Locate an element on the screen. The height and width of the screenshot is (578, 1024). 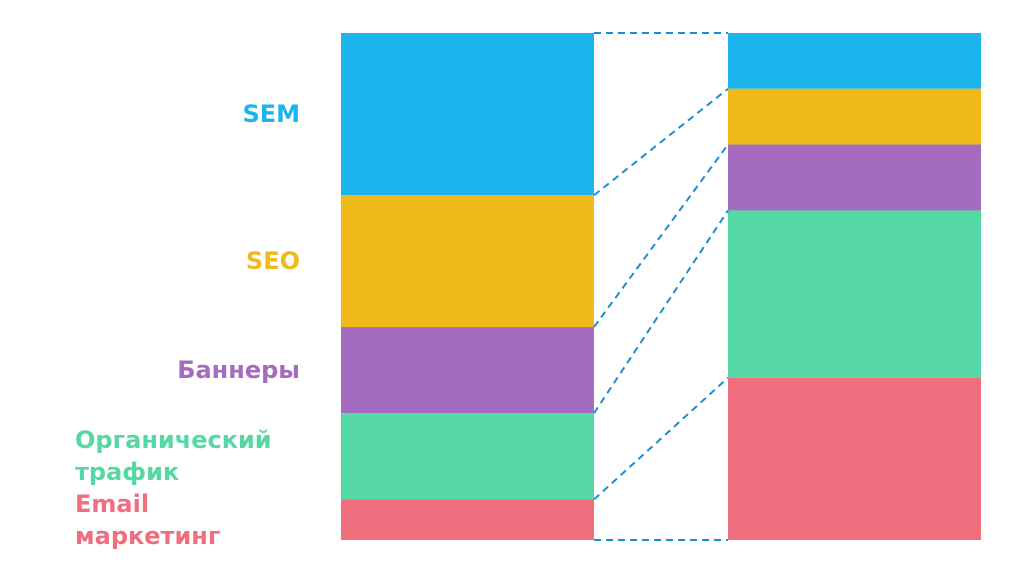
legend-label: Баннеры is located at coordinates (170, 370).